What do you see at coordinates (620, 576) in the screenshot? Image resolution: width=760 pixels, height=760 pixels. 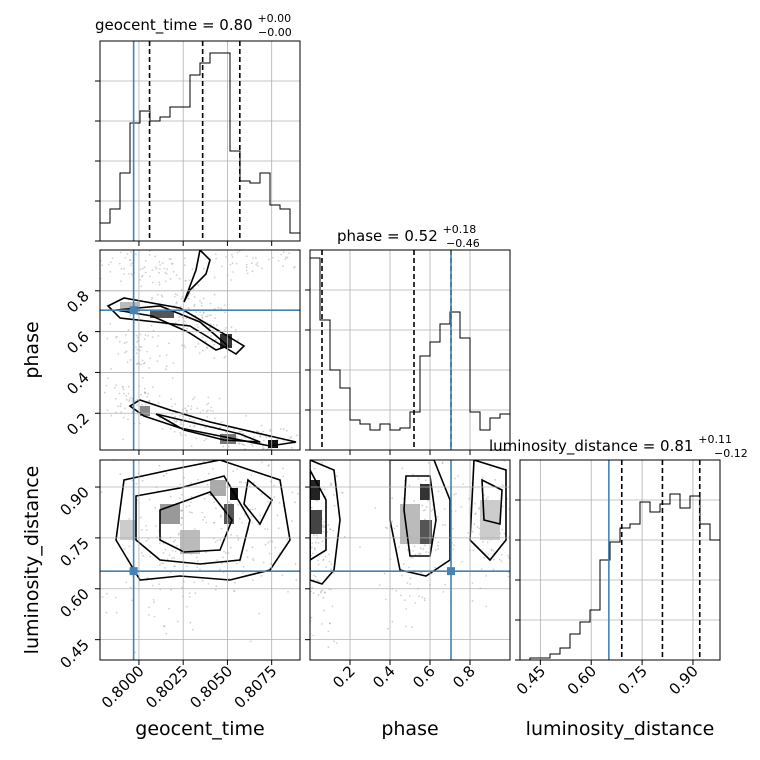 I see `hist-step-luminosity-distance` at bounding box center [620, 576].